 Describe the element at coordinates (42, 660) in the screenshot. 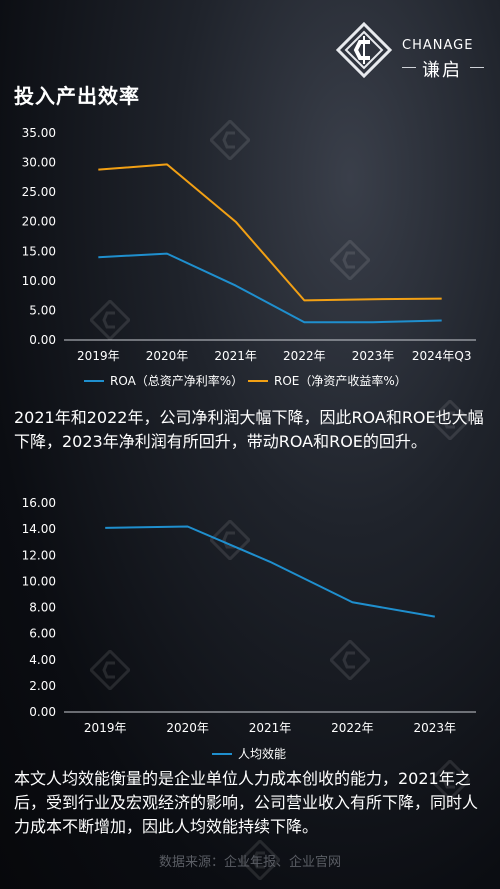

I see `y-tick-label: 4.00` at that location.